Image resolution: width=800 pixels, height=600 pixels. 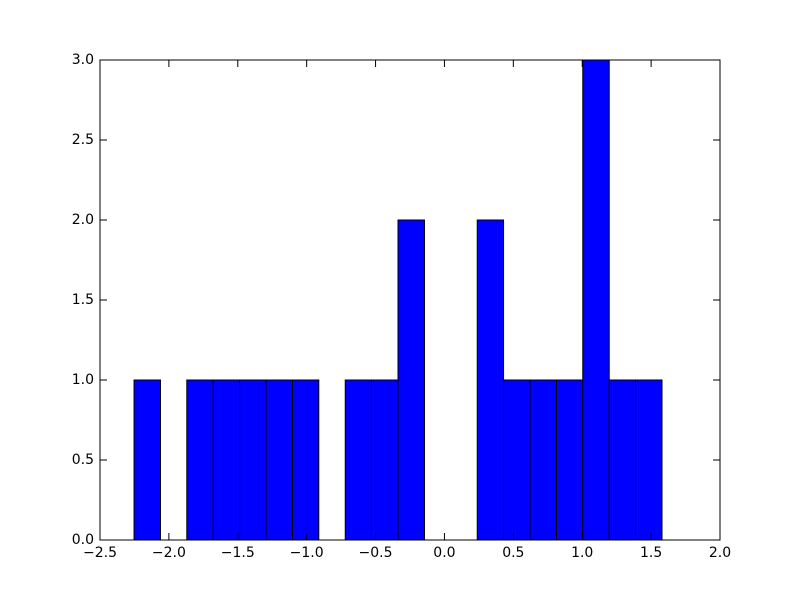 I want to click on y-tick-label: 3.0, so click(x=83, y=60).